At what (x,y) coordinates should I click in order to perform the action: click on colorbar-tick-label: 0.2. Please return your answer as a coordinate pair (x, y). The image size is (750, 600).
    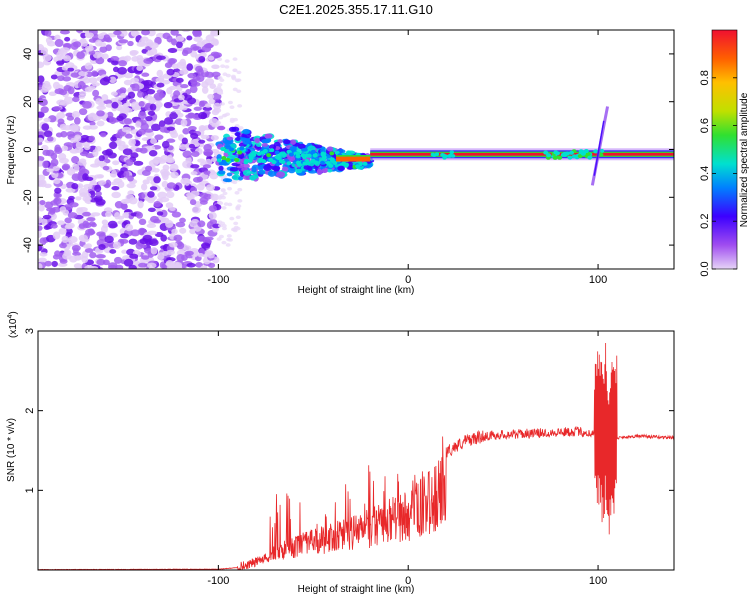
    Looking at the image, I should click on (705, 221).